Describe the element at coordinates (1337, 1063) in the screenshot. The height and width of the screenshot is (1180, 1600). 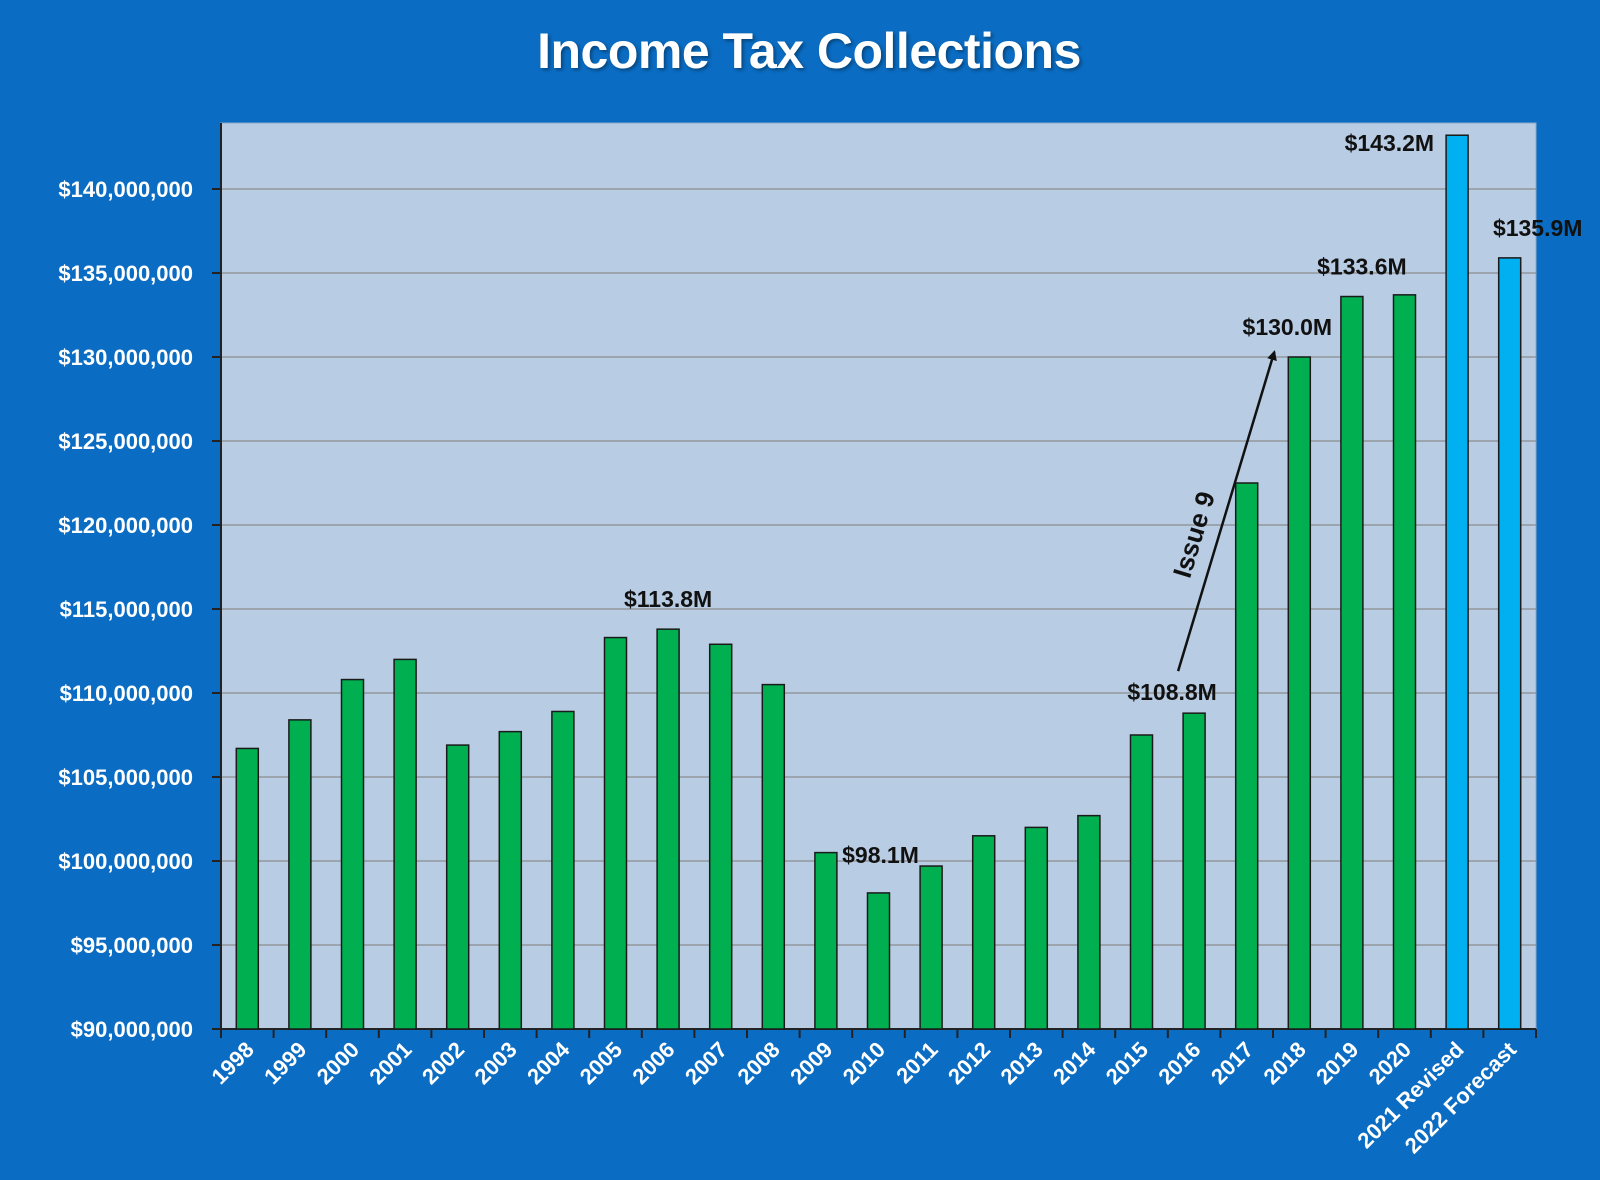
I see `x-tick-label: 2019` at that location.